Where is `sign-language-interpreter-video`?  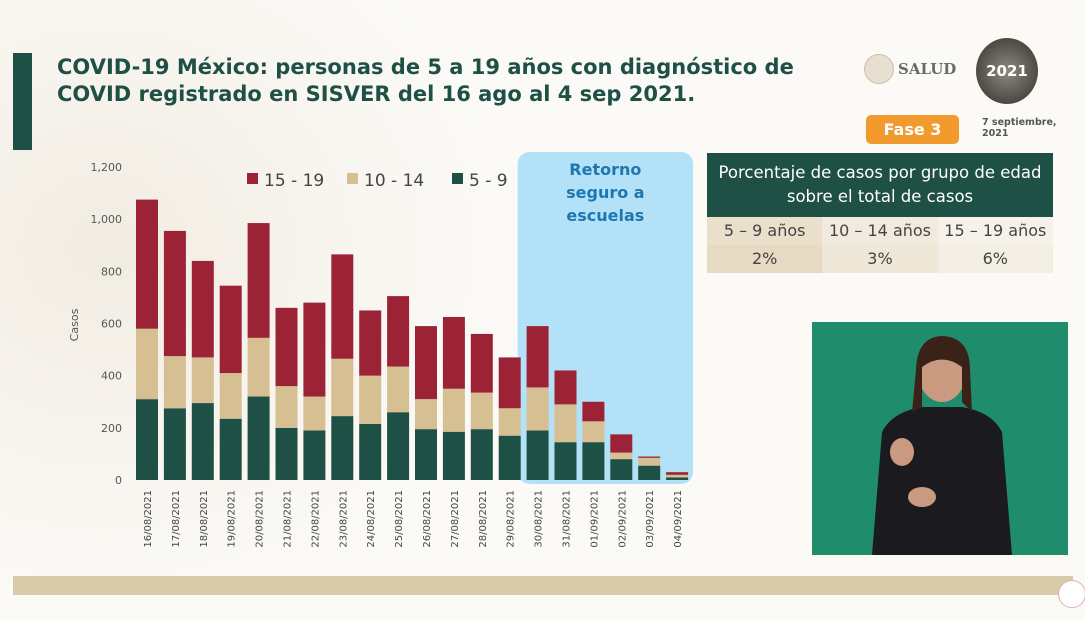 sign-language-interpreter-video is located at coordinates (940, 438).